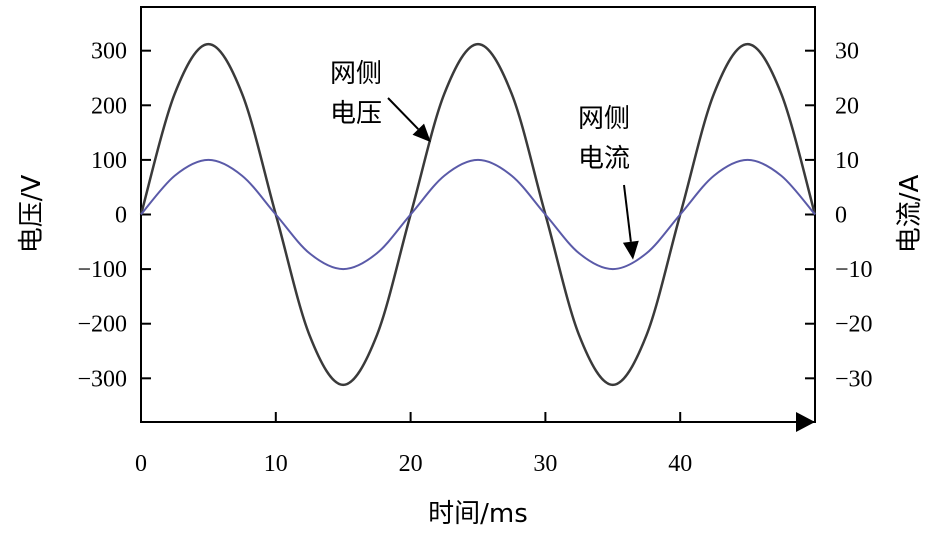 The width and height of the screenshot is (945, 539). Describe the element at coordinates (109, 106) in the screenshot. I see `y-left-tick-label: 200` at that location.